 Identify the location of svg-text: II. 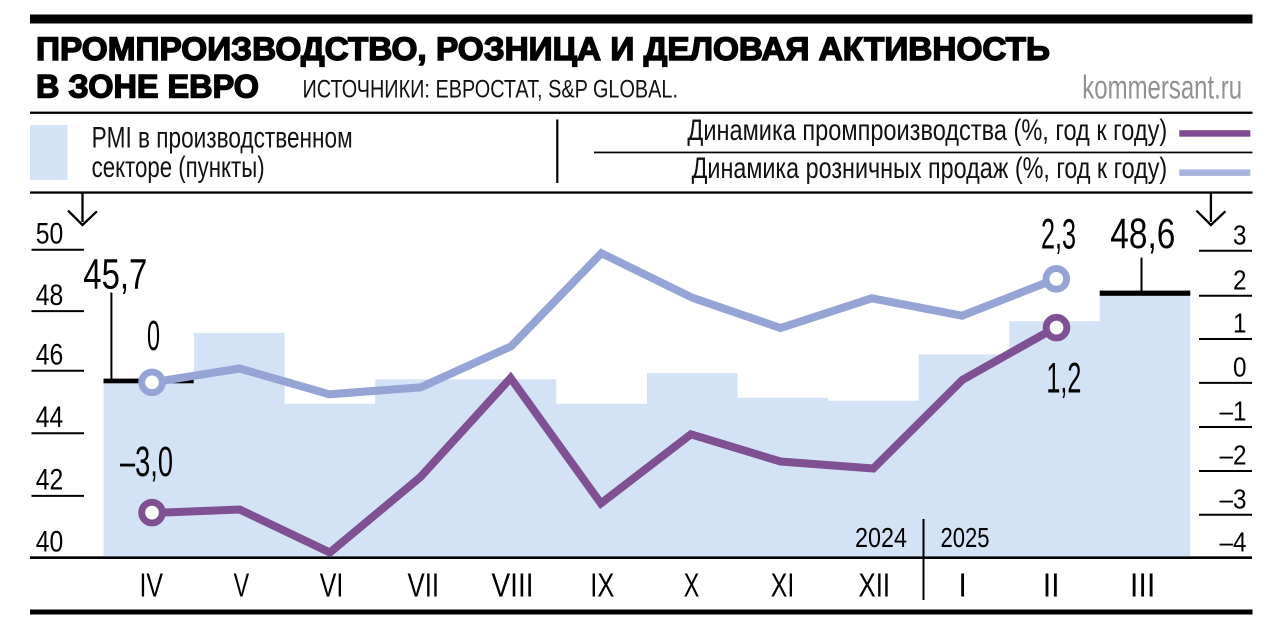
(1051, 585).